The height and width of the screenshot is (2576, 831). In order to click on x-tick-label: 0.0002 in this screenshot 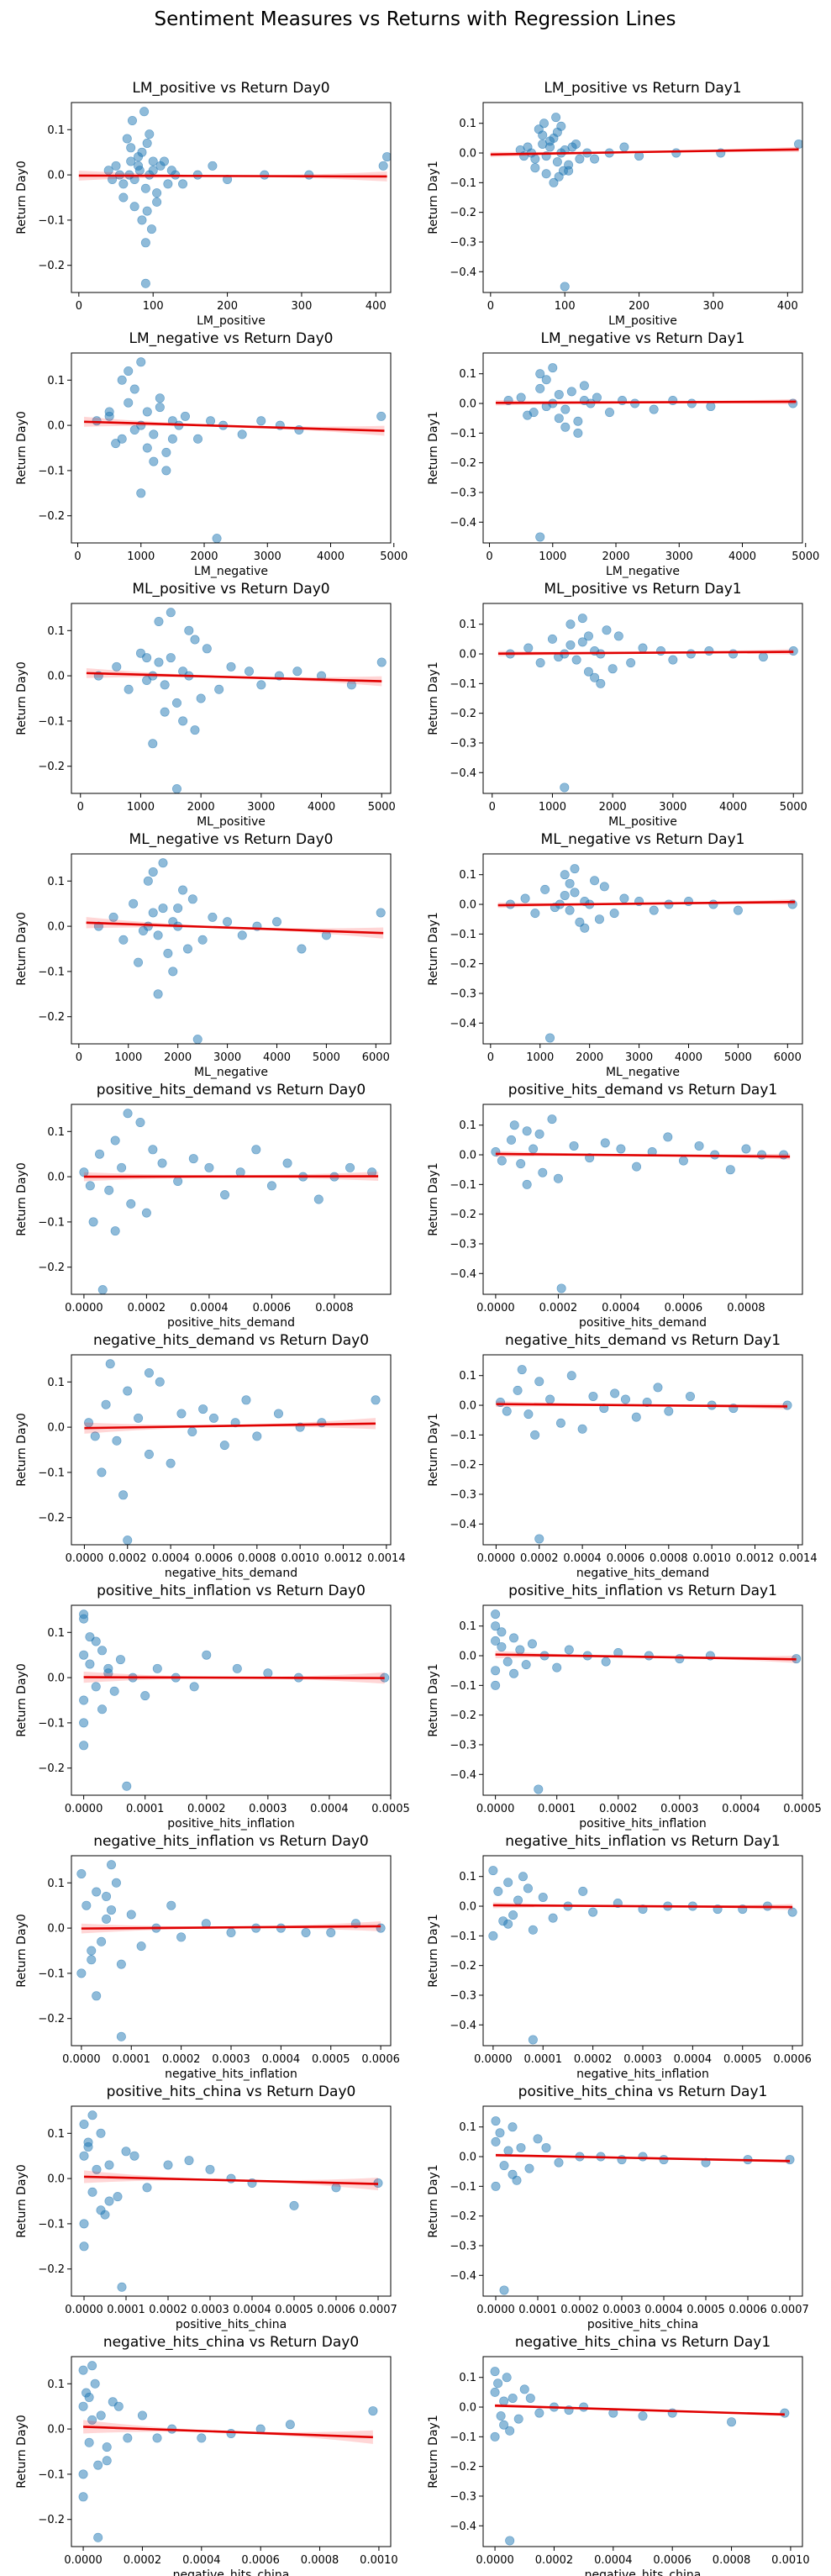, I will do `click(168, 2310)`.